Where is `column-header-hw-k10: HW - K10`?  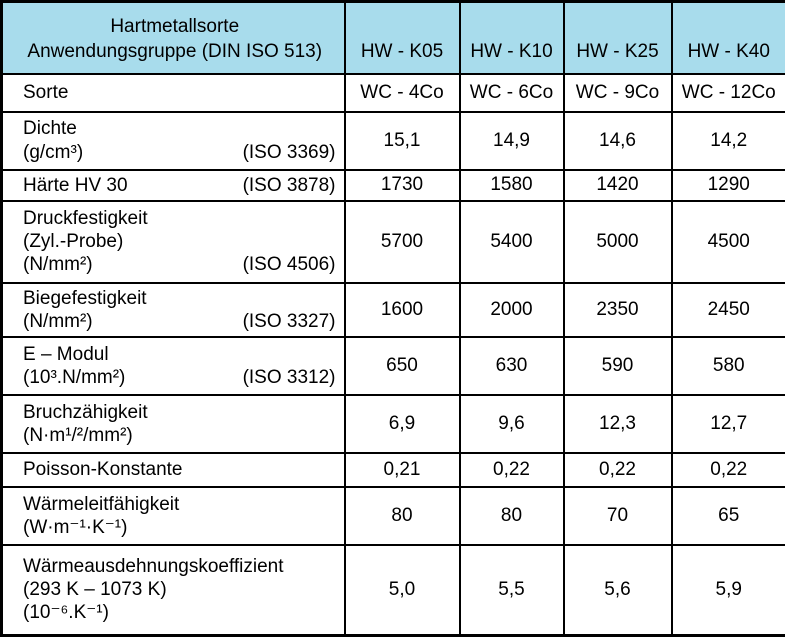
column-header-hw-k10: HW - K10 is located at coordinates (512, 38).